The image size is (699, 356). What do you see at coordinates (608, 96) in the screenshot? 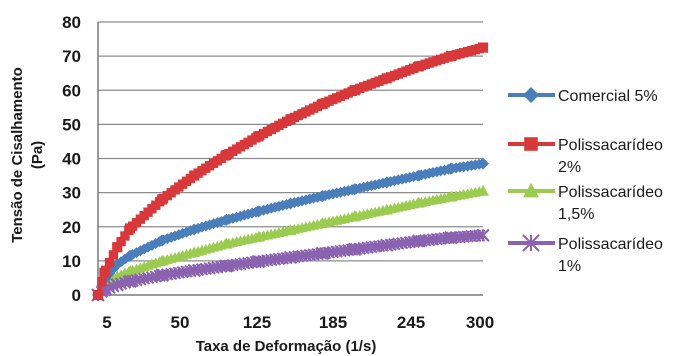
I see `legend-label: Comercial 5%` at bounding box center [608, 96].